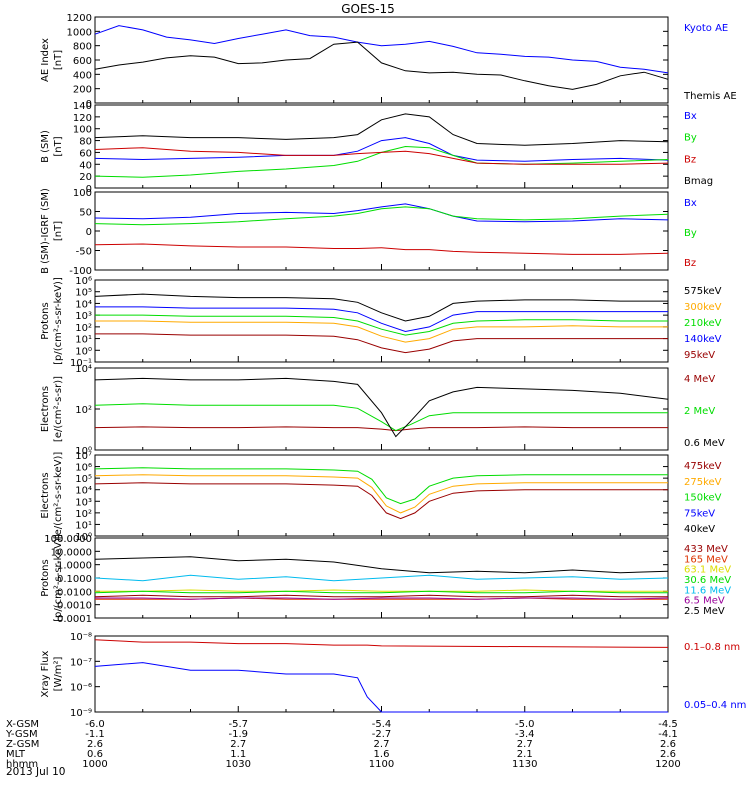 This screenshot has height=800, width=750. What do you see at coordinates (699, 513) in the screenshot?
I see `legend-entry: 75keV` at bounding box center [699, 513].